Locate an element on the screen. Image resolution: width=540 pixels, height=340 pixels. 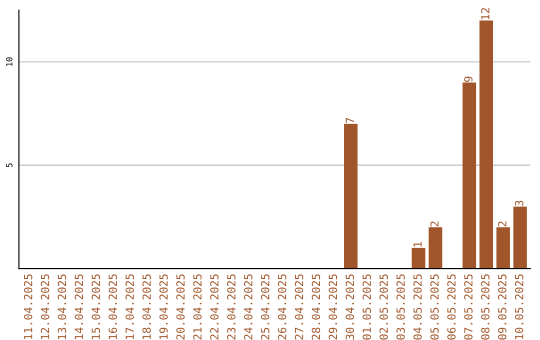
data-label: 3 is located at coordinates (519, 203).